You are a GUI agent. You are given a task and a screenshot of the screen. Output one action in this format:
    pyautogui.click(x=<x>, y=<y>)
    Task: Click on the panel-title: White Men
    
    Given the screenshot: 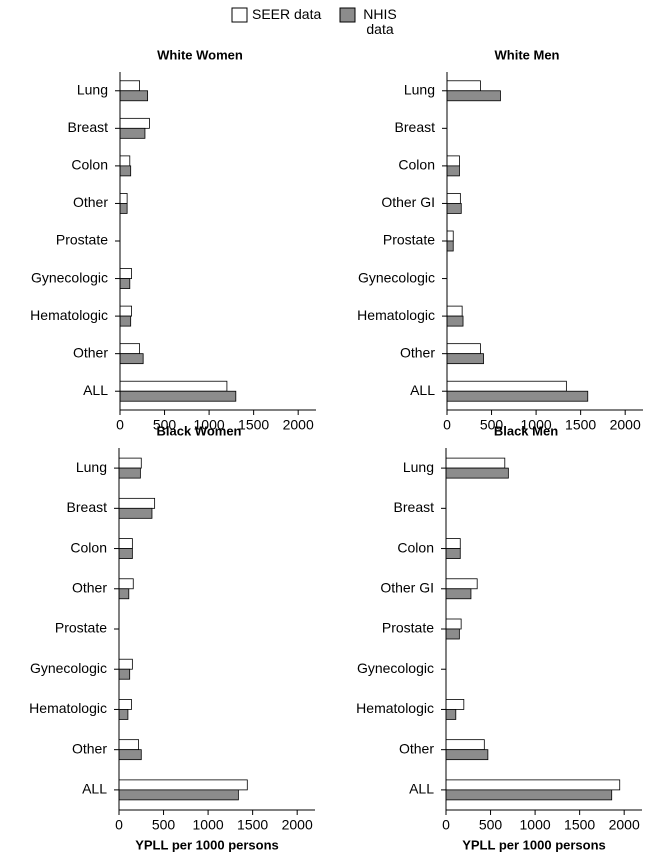 What is the action you would take?
    pyautogui.click(x=527, y=54)
    